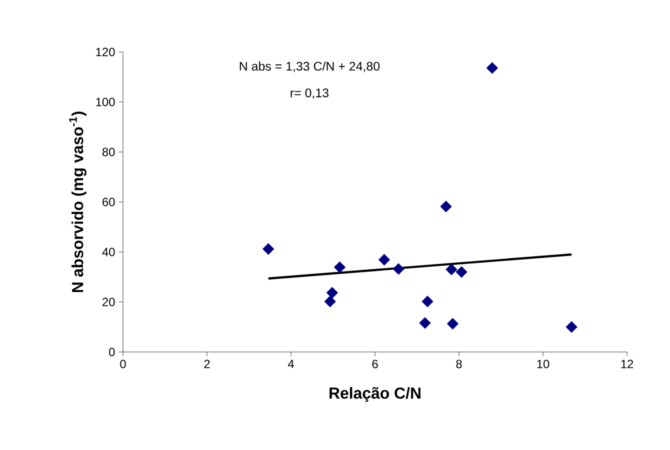 The height and width of the screenshot is (450, 670). What do you see at coordinates (112, 352) in the screenshot?
I see `y-tick-label: 0` at bounding box center [112, 352].